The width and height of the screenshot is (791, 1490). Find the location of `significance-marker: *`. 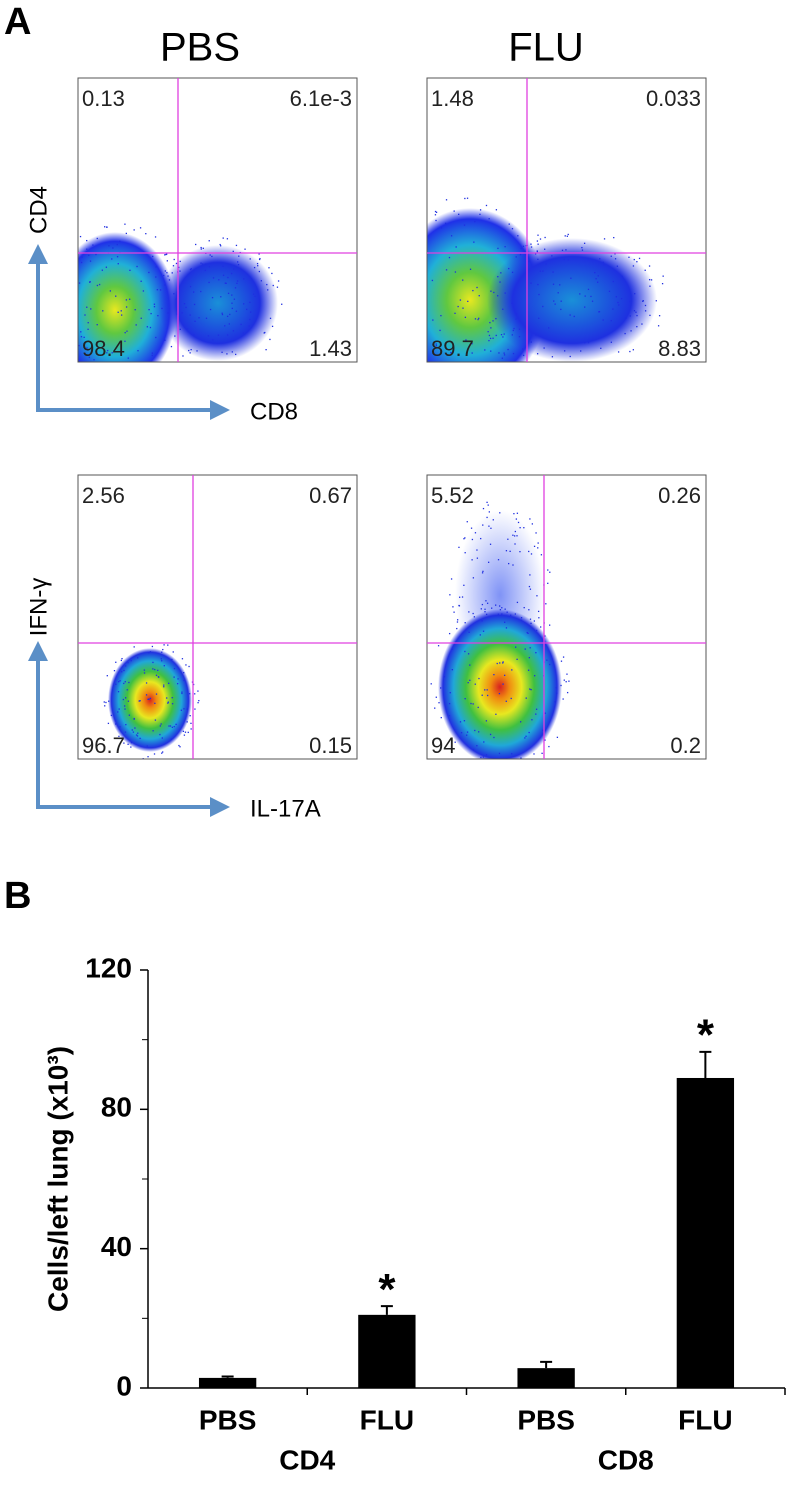

significance-marker: * is located at coordinates (387, 1289).